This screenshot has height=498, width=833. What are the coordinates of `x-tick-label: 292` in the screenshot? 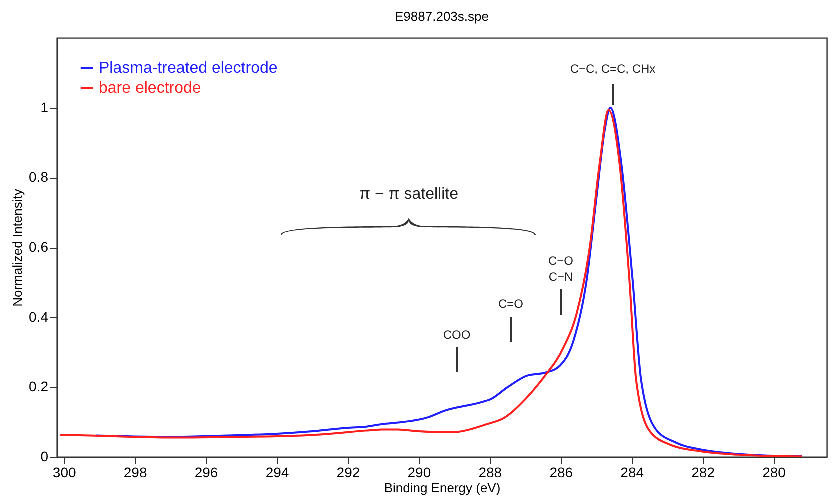 It's located at (348, 472).